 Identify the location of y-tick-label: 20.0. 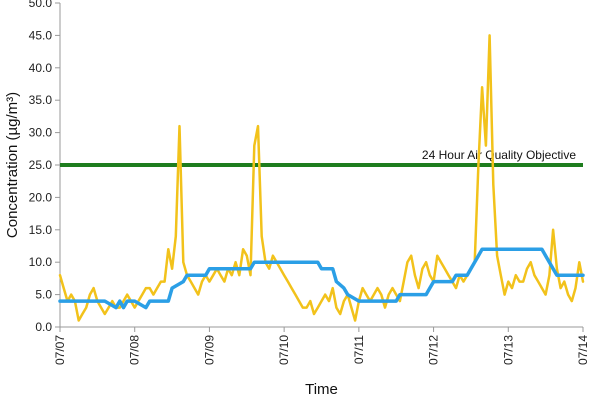
(41, 197).